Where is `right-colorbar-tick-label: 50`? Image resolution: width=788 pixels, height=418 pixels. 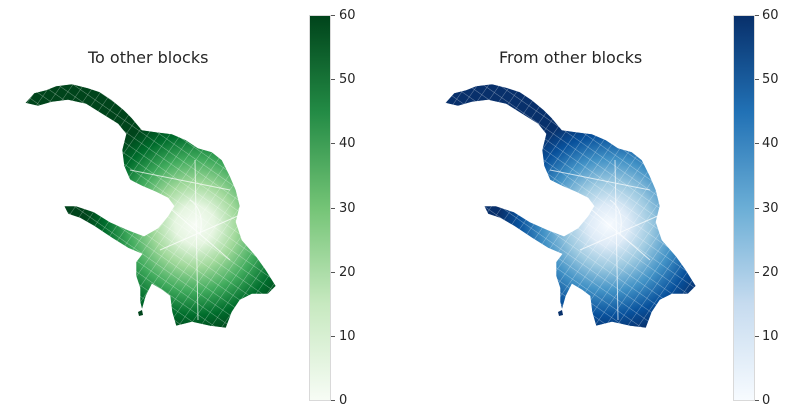 right-colorbar-tick-label: 50 is located at coordinates (770, 79).